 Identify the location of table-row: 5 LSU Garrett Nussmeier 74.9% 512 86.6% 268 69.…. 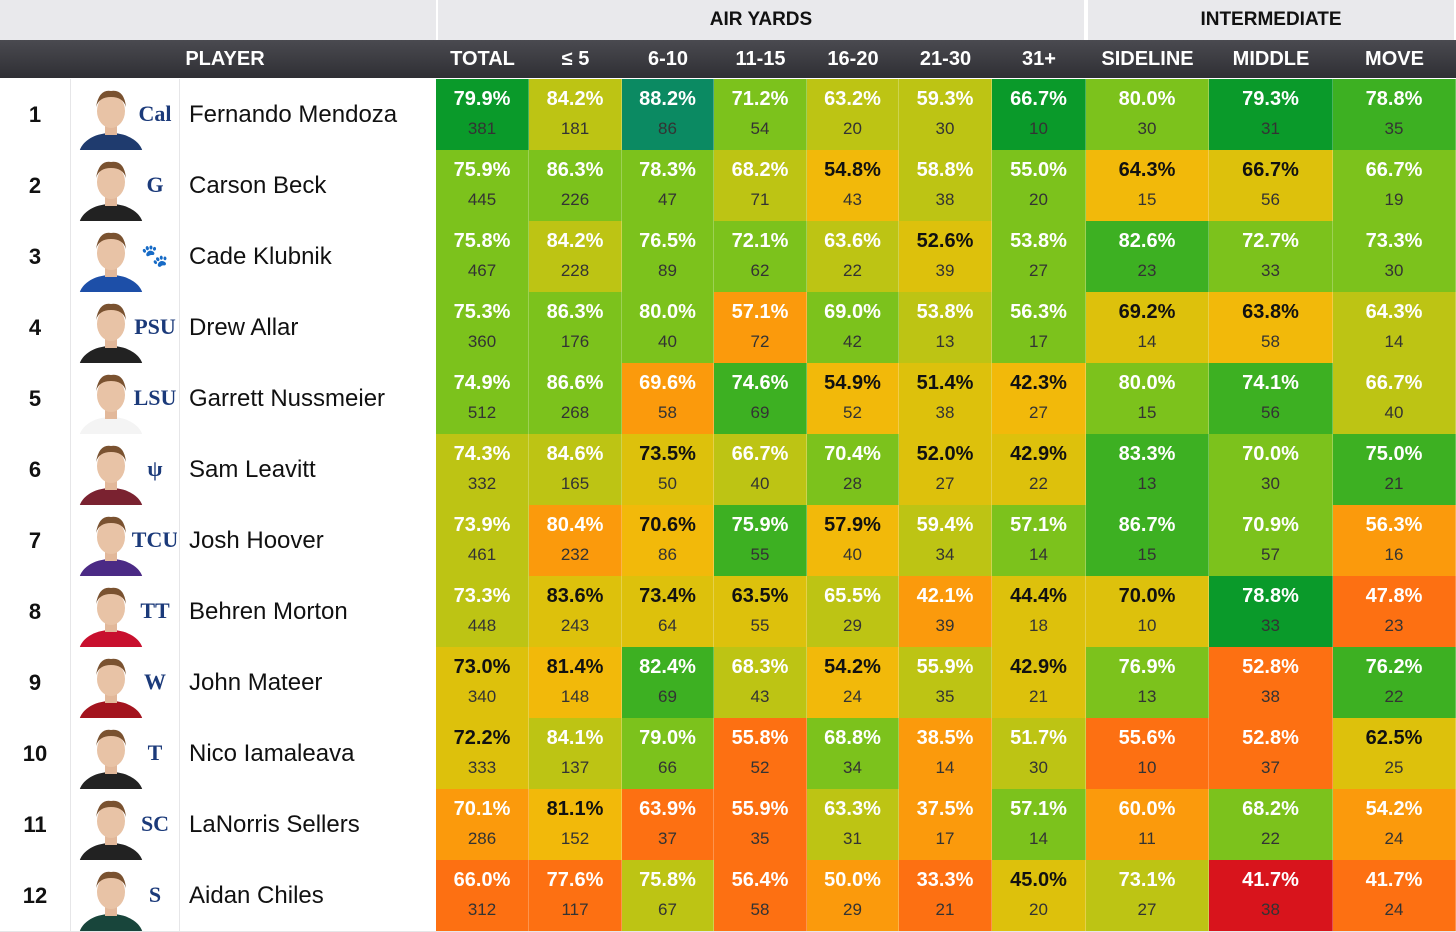
(728, 399).